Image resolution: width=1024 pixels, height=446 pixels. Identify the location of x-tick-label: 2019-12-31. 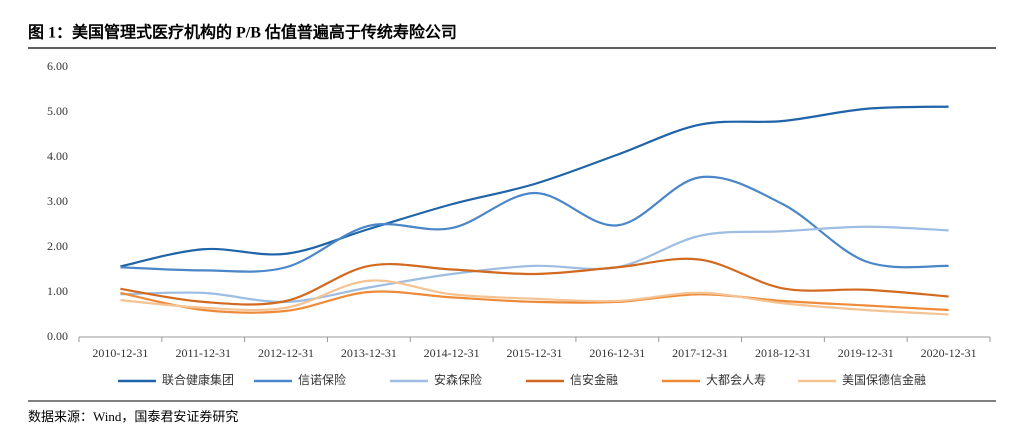
(866, 353).